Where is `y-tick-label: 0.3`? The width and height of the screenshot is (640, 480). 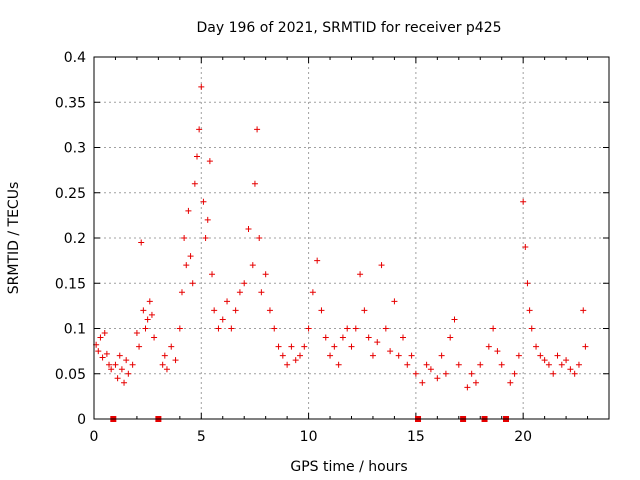
y-tick-label: 0.3 is located at coordinates (75, 149).